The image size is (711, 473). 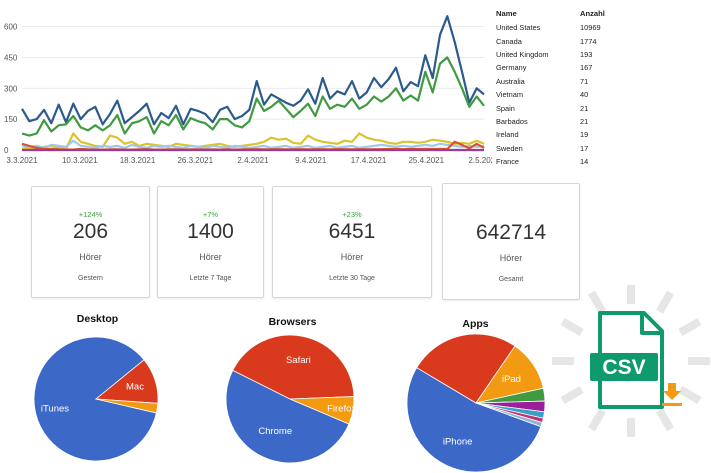 I want to click on csv-download-button: CSV, so click(x=631, y=361).